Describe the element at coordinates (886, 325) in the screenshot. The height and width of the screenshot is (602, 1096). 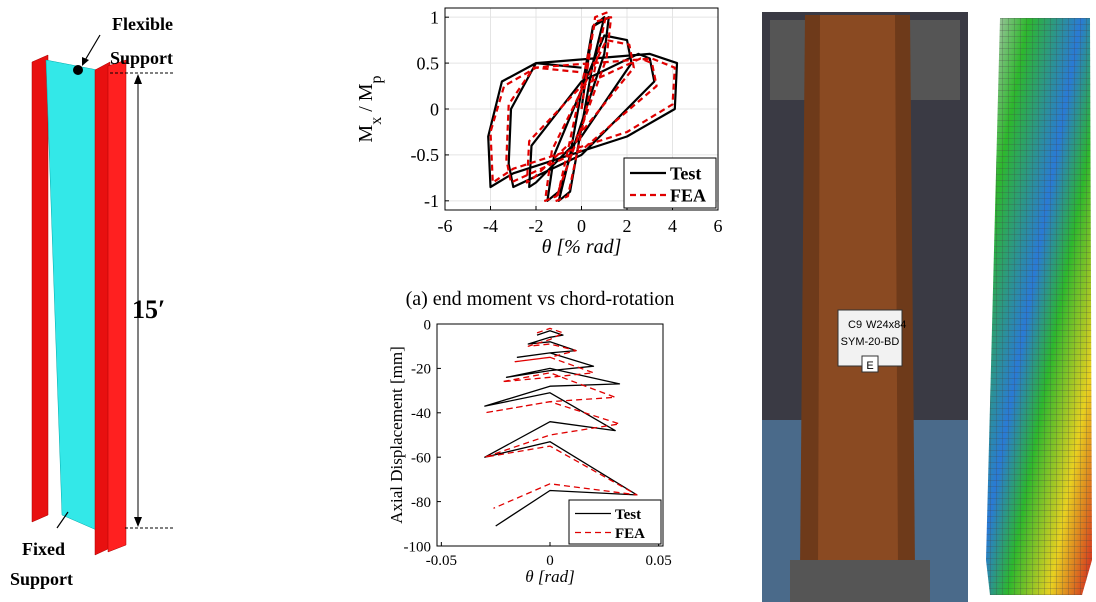
I see `placard-text: W24x84` at that location.